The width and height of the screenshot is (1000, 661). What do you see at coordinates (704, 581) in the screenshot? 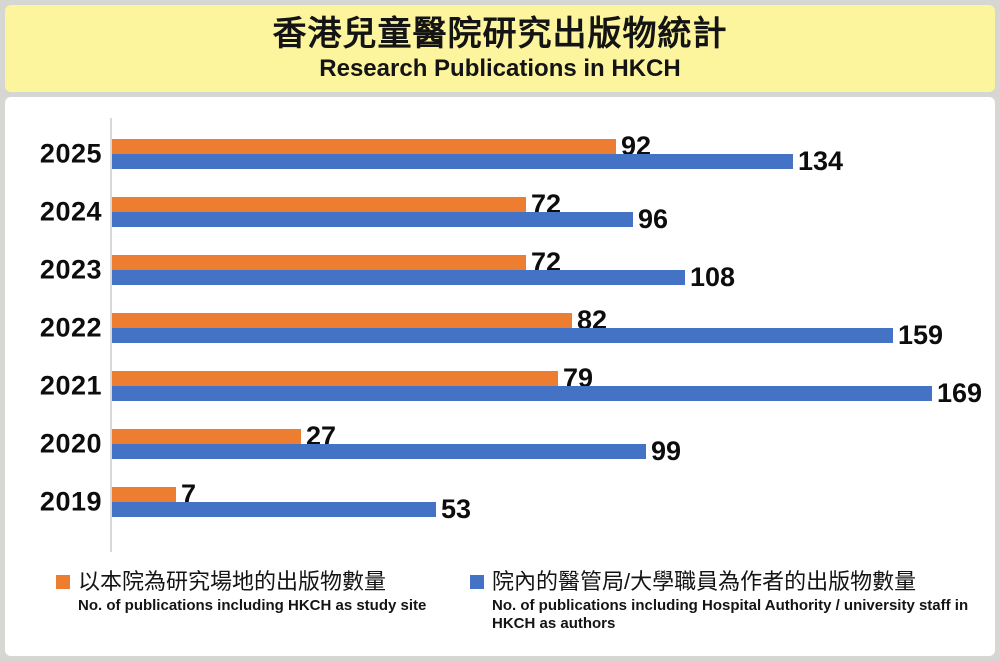
I see `legend-label-chinese: 院內的醫管局/大學職員為作者的出版物數量` at bounding box center [704, 581].